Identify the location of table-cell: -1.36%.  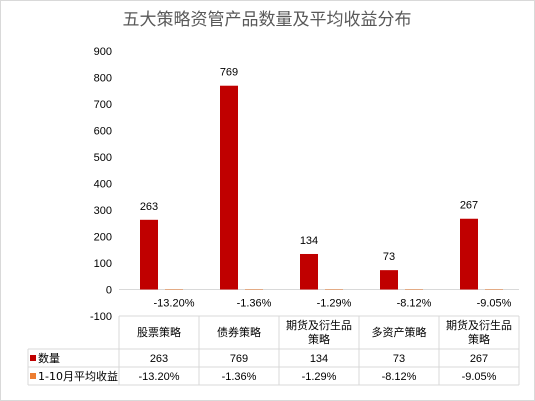
(239, 377).